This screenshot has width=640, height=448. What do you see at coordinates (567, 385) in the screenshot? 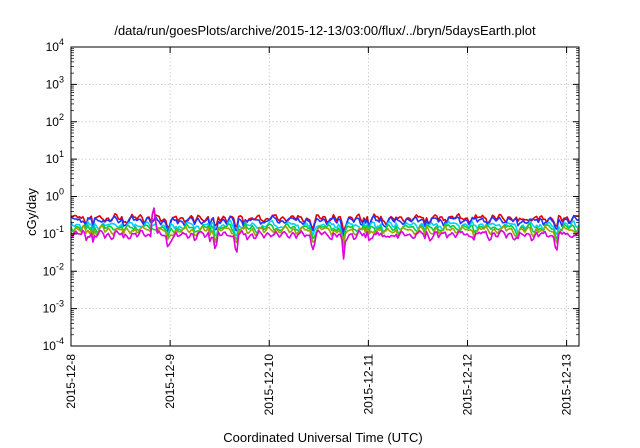
I see `x-tick-label: 2015-12-13` at bounding box center [567, 385].